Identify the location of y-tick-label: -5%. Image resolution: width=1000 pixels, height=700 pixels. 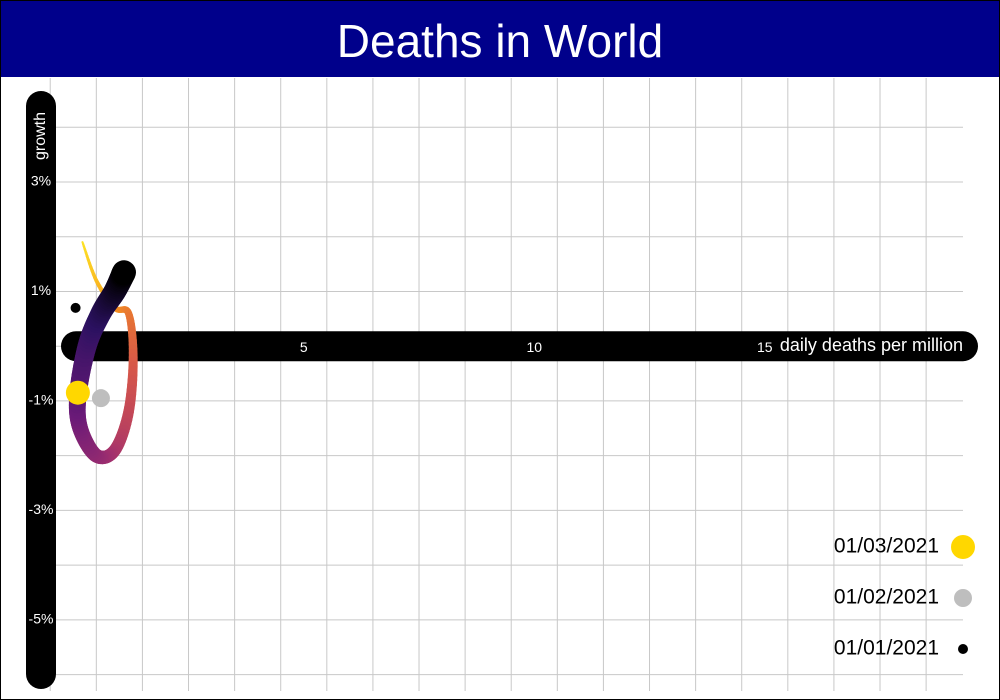
(41, 619).